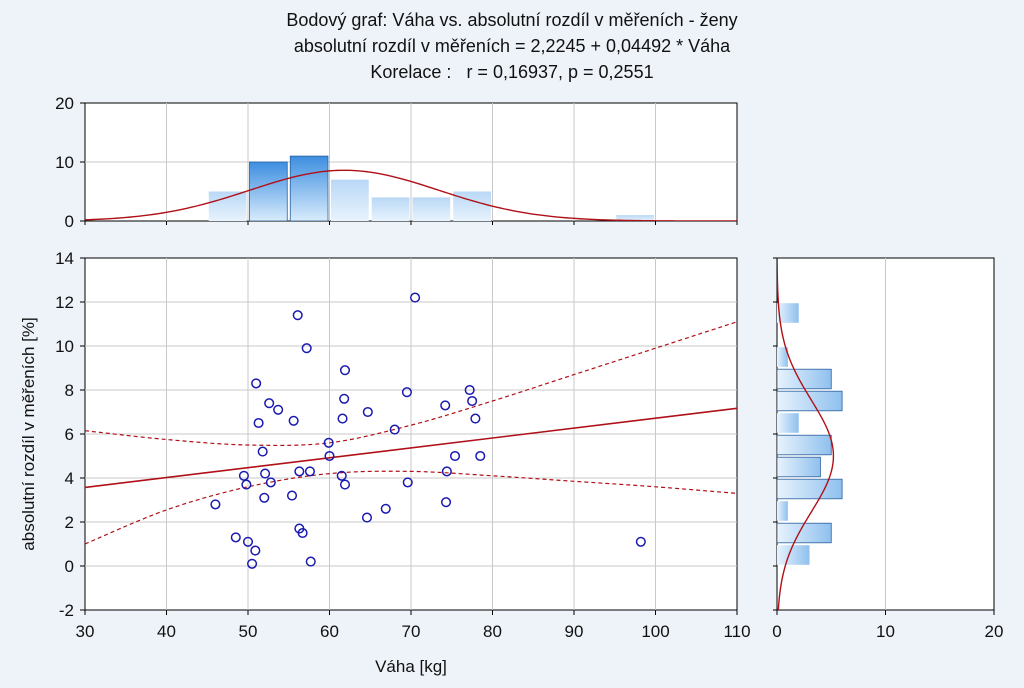 Image resolution: width=1024 pixels, height=688 pixels. I want to click on top-histogram-bars, so click(431, 188).